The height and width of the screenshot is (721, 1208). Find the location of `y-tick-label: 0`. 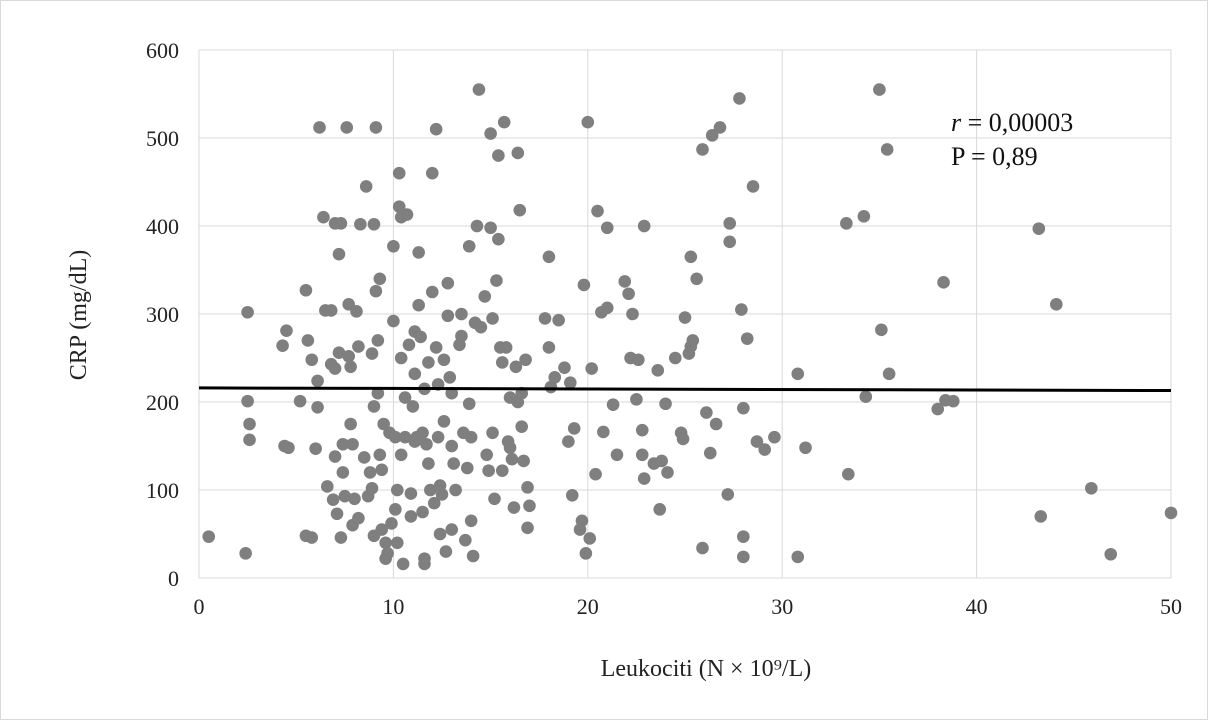

y-tick-label: 0 is located at coordinates (173, 578).